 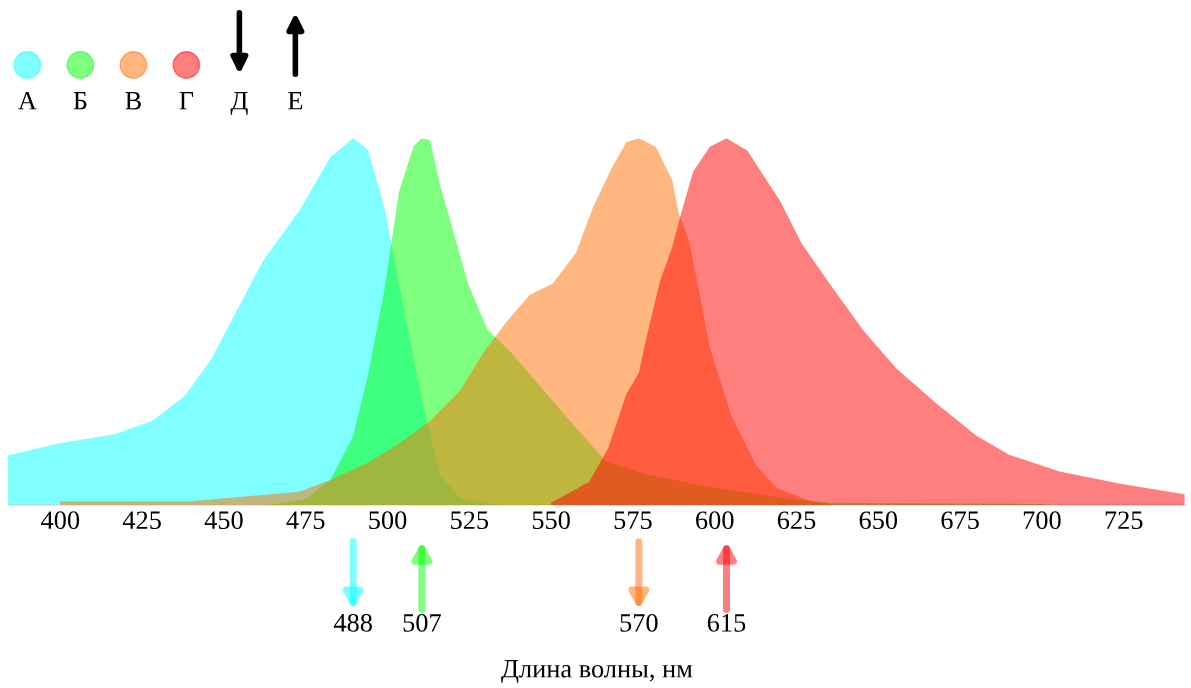 I want to click on x-tick-label: 575, so click(x=633, y=520).